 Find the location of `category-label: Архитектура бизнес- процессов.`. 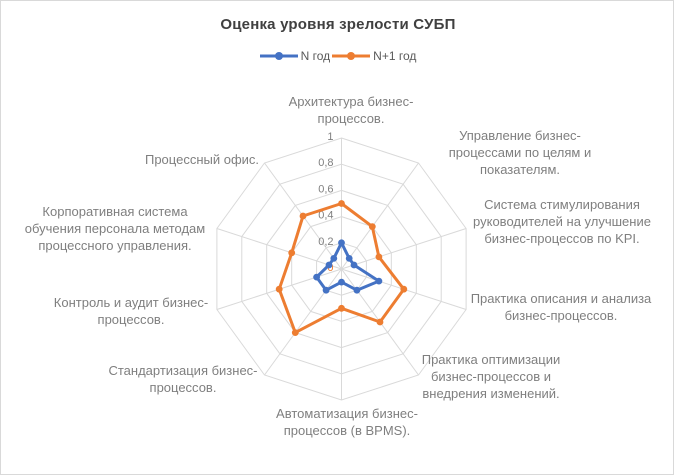

category-label: Архитектура бизнес- процессов. is located at coordinates (351, 110).